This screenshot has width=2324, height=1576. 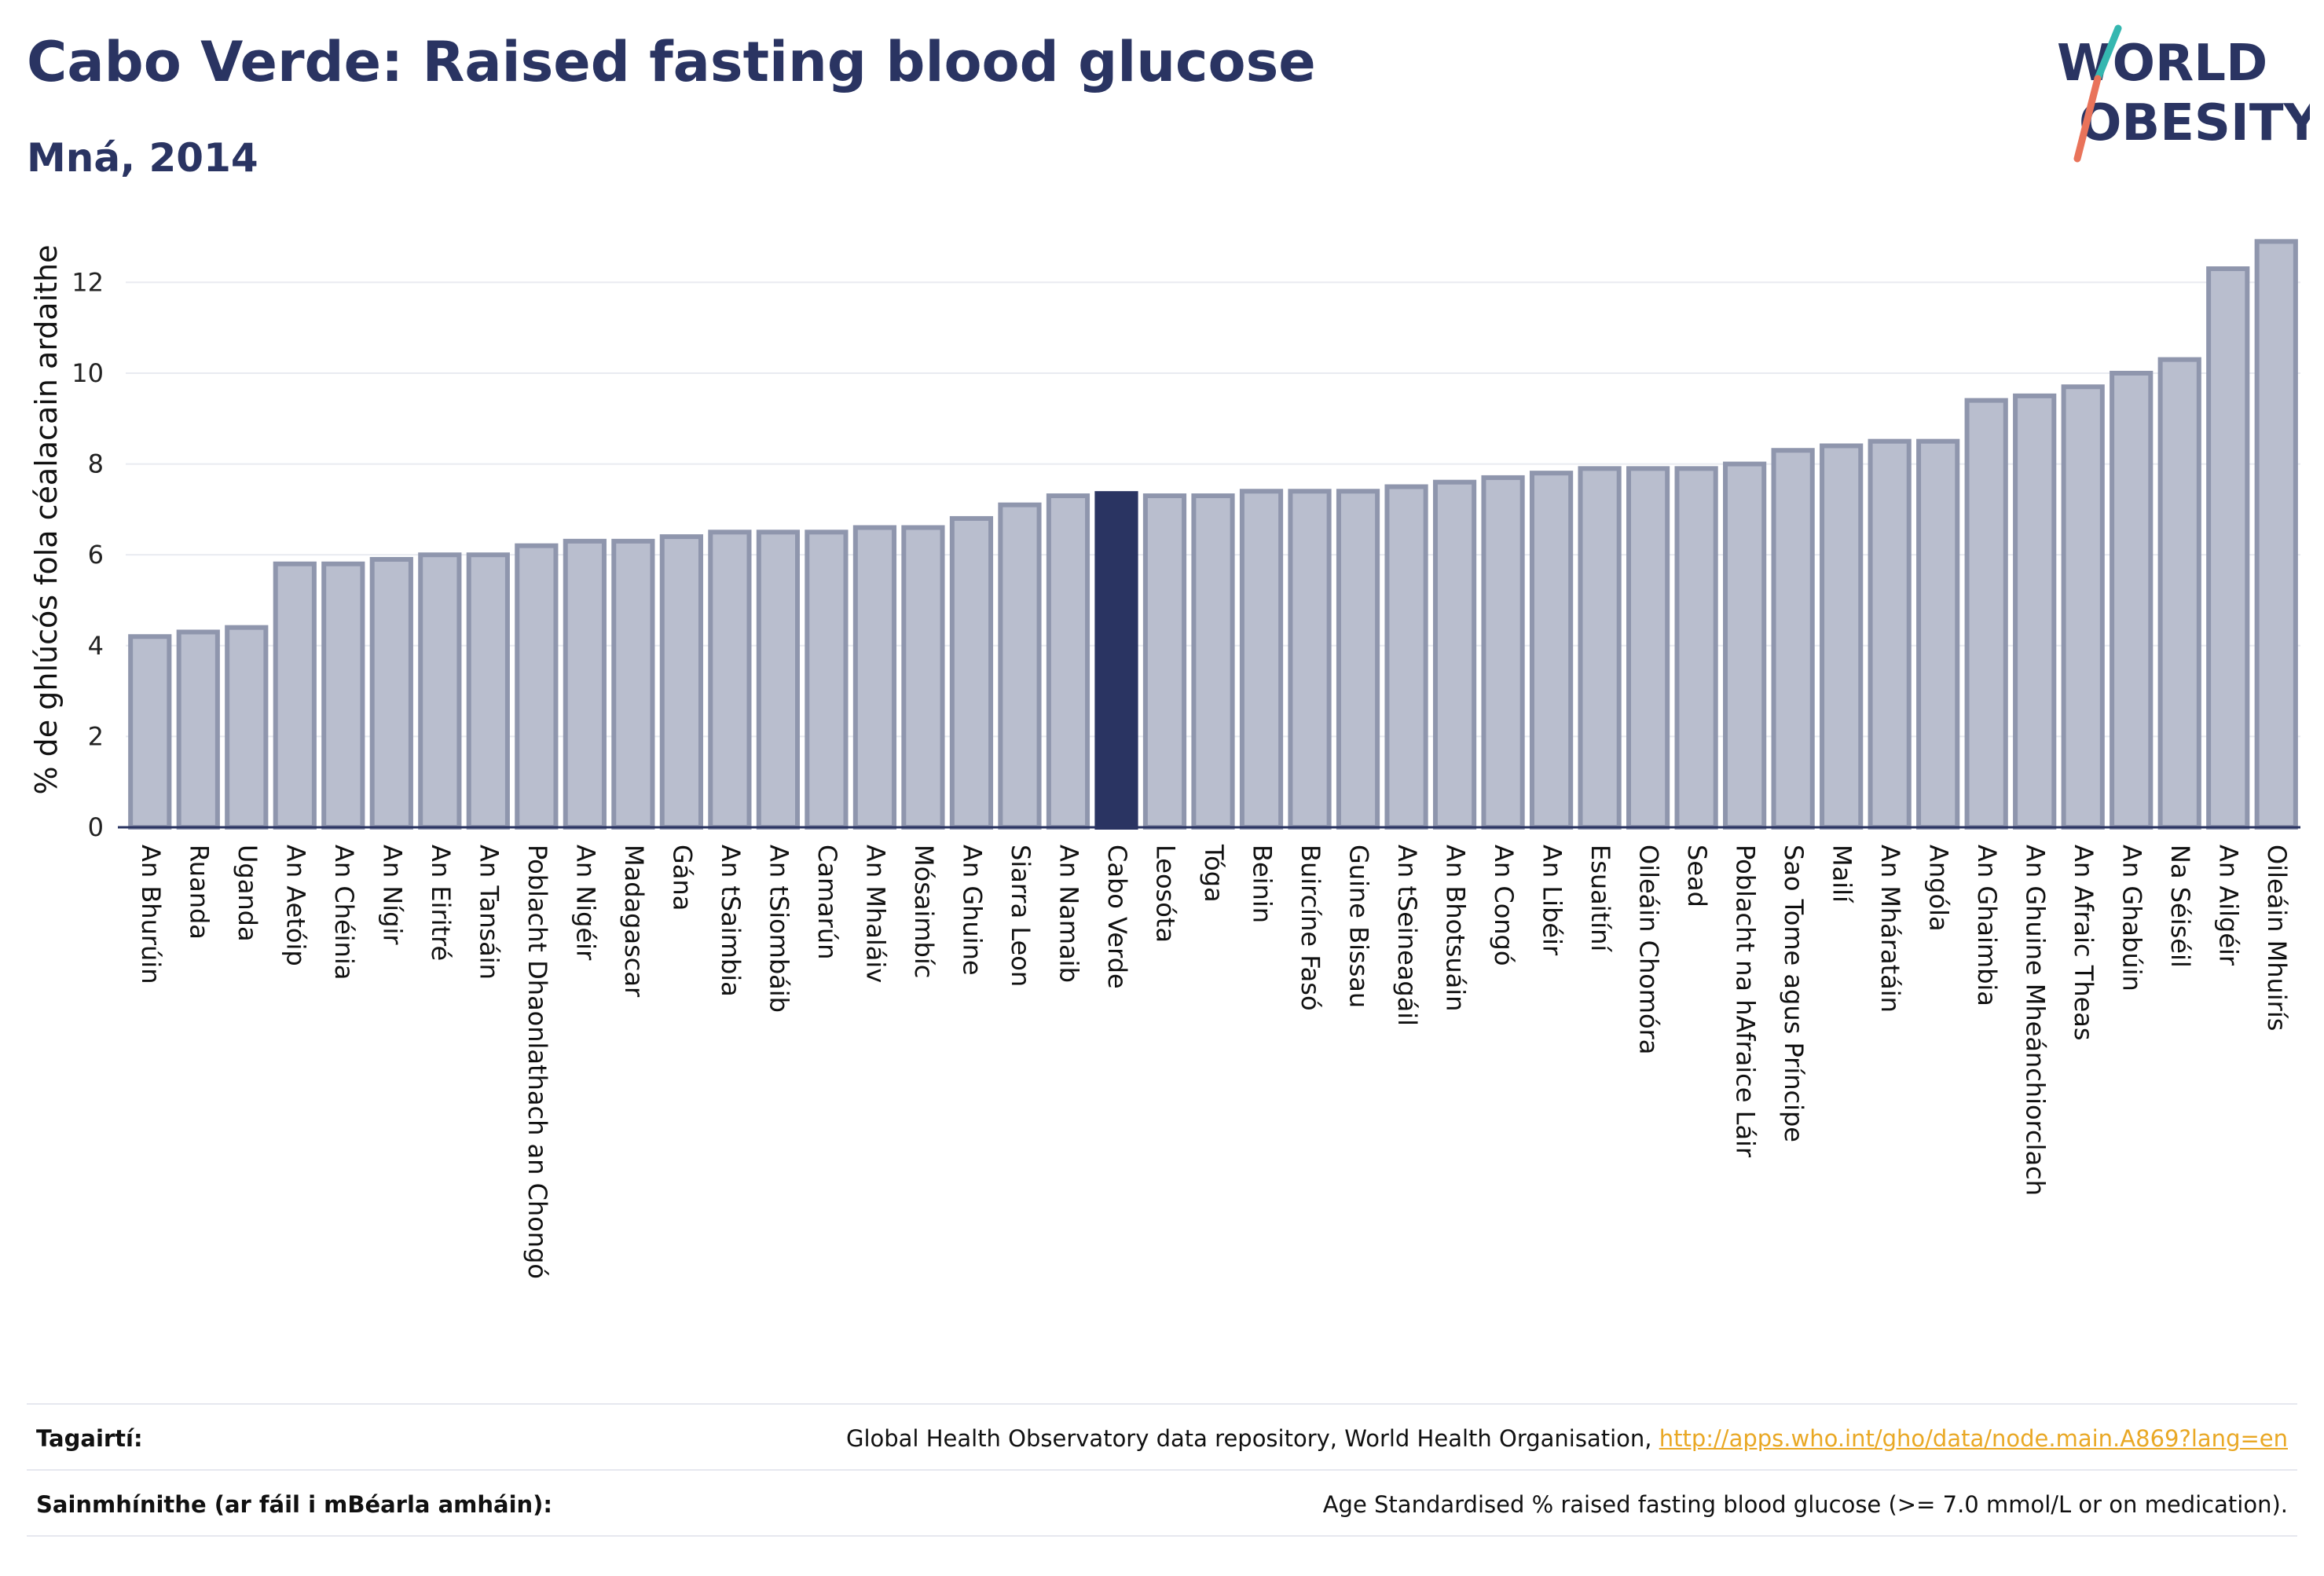 What do you see at coordinates (1068, 914) in the screenshot?
I see `x-tick-label: An Namaib` at bounding box center [1068, 914].